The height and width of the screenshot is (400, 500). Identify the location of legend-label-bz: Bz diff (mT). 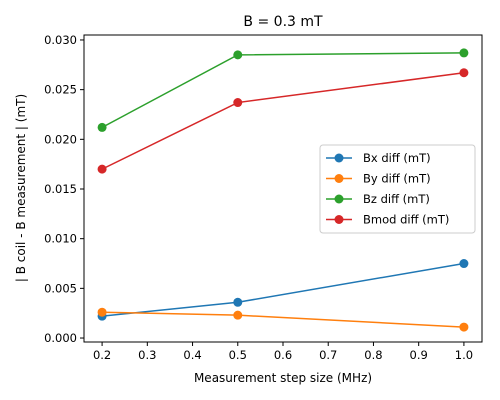
(396, 199).